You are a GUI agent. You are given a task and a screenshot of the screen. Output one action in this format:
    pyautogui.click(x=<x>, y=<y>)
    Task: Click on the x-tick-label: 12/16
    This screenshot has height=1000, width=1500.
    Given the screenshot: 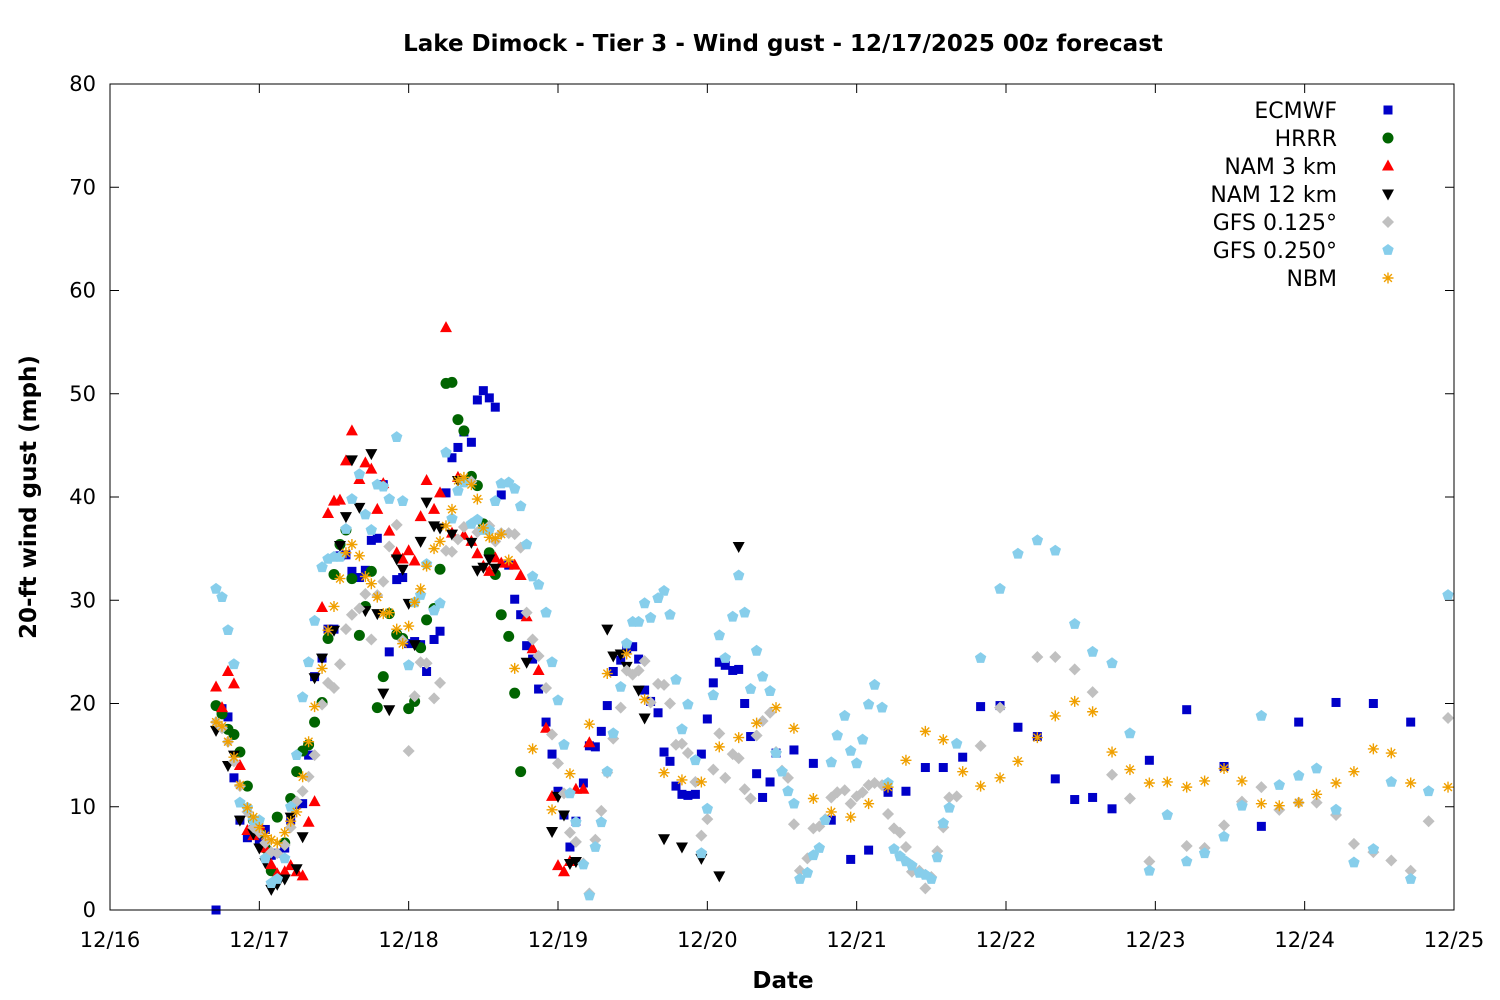 What is the action you would take?
    pyautogui.click(x=110, y=940)
    